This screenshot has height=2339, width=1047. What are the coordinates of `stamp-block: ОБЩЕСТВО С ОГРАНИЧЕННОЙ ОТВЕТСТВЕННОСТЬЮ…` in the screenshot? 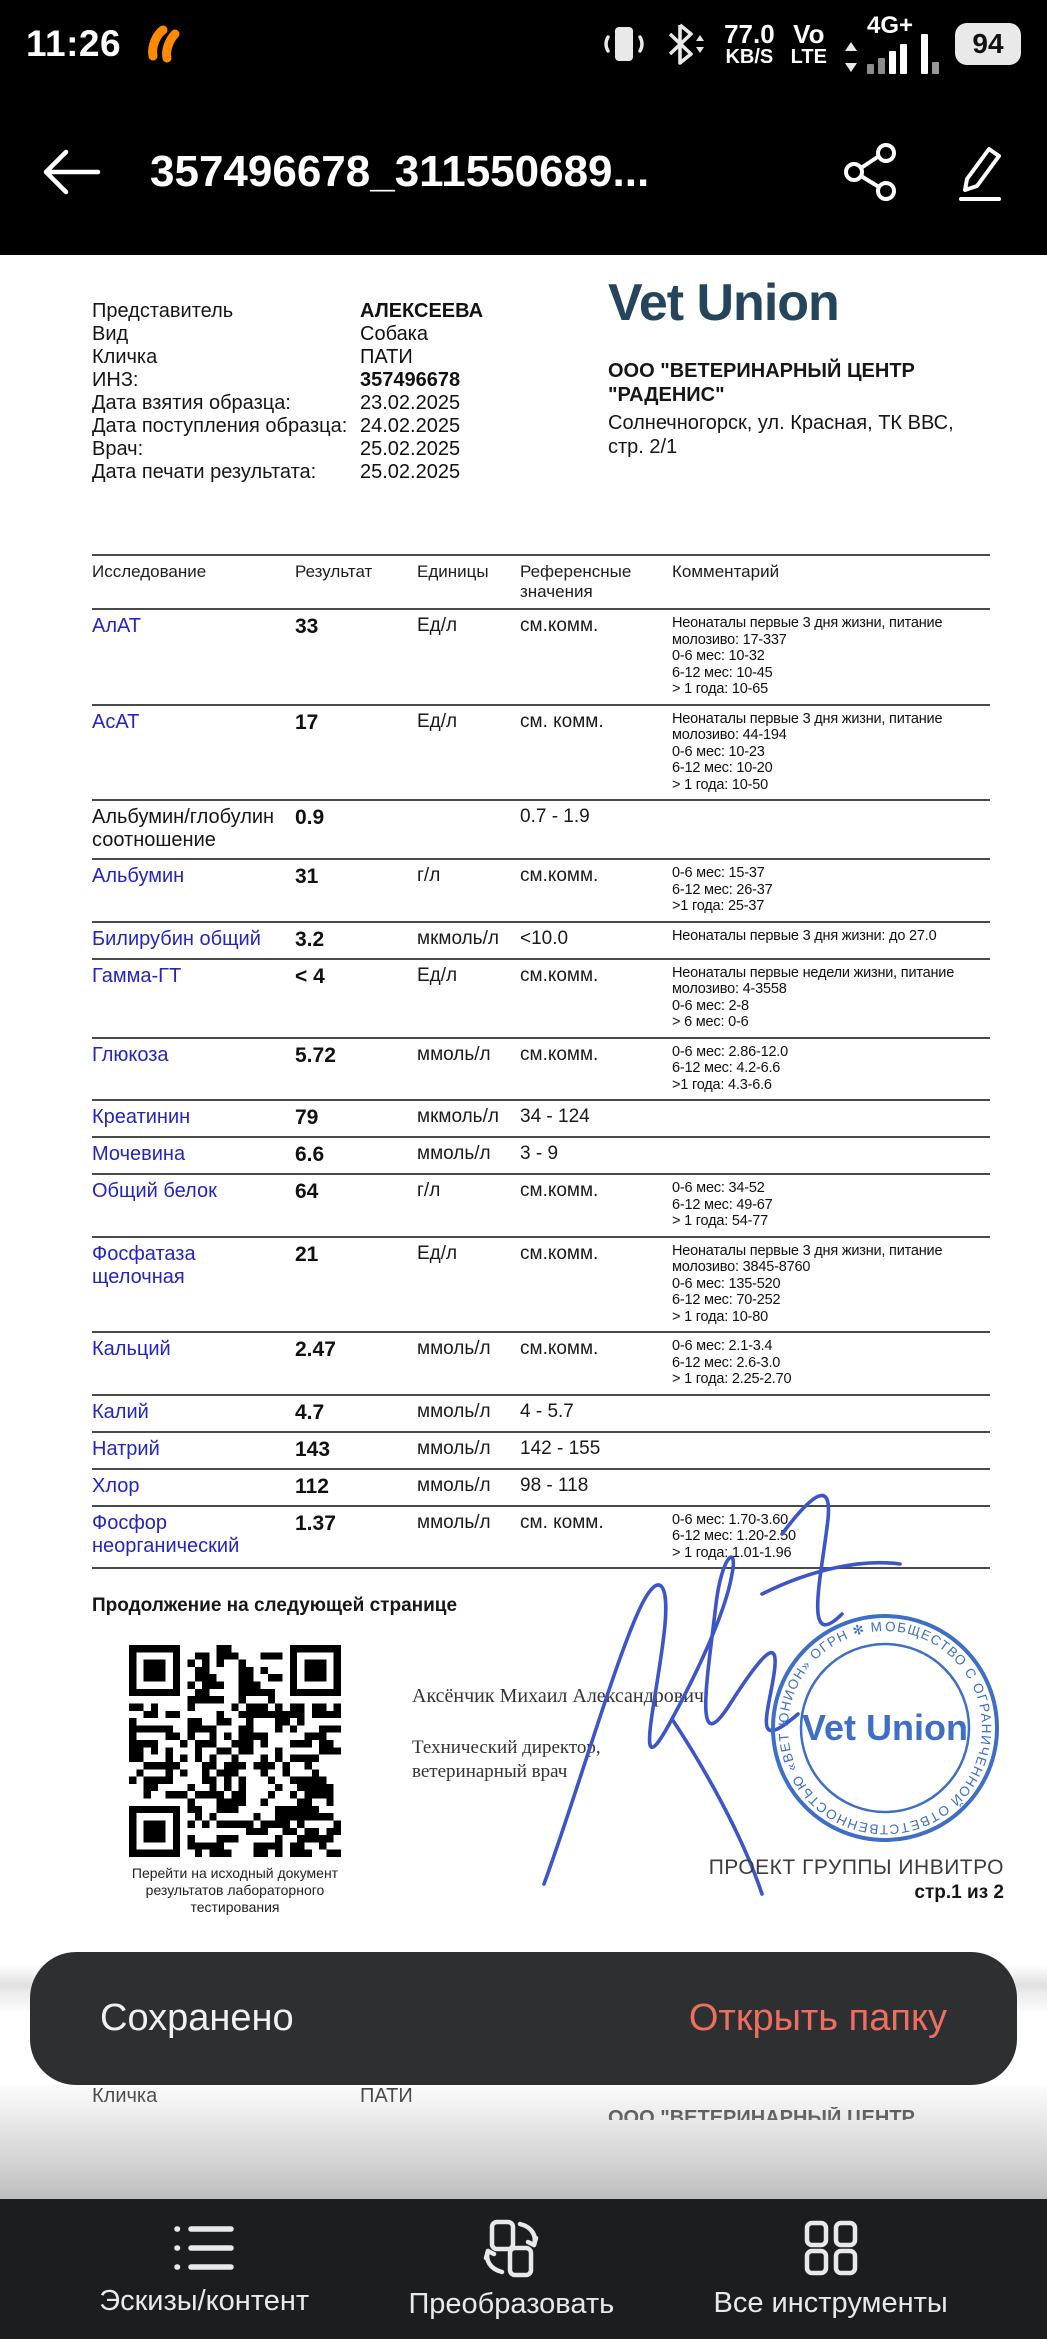 It's located at (854, 1756).